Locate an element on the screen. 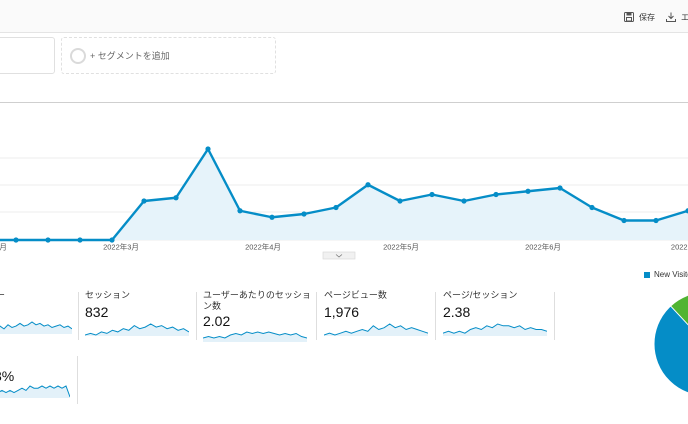 This screenshot has height=424, width=688. segment-placeholder-icon is located at coordinates (78, 55).